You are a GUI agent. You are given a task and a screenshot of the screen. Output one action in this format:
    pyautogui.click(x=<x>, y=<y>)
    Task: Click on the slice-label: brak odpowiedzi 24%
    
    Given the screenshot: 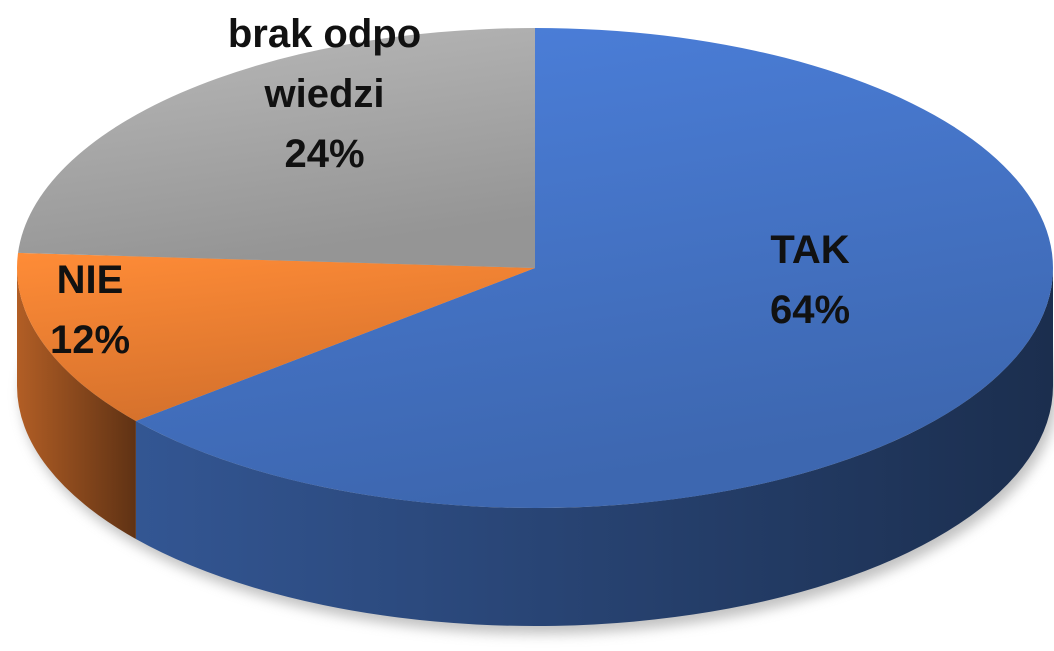 What is the action you would take?
    pyautogui.click(x=324, y=94)
    